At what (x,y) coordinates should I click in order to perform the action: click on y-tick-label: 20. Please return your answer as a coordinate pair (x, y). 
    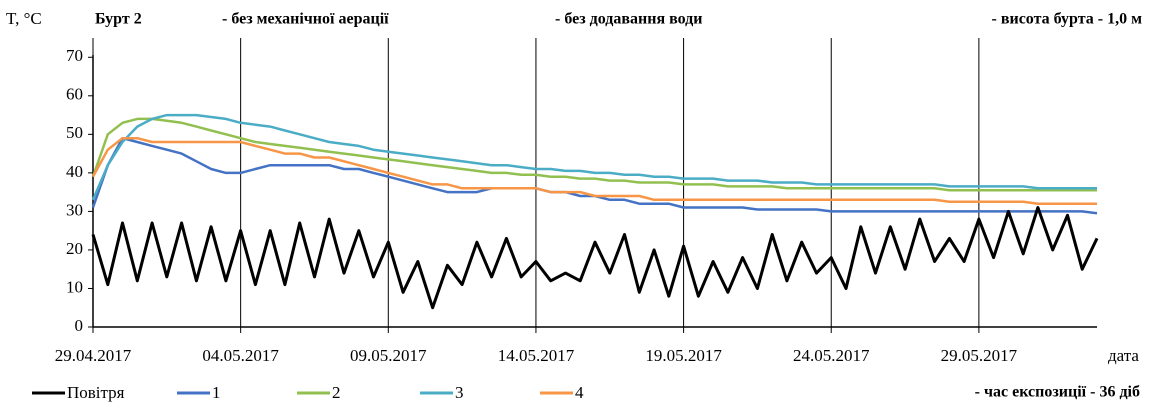
    Looking at the image, I should click on (74, 248).